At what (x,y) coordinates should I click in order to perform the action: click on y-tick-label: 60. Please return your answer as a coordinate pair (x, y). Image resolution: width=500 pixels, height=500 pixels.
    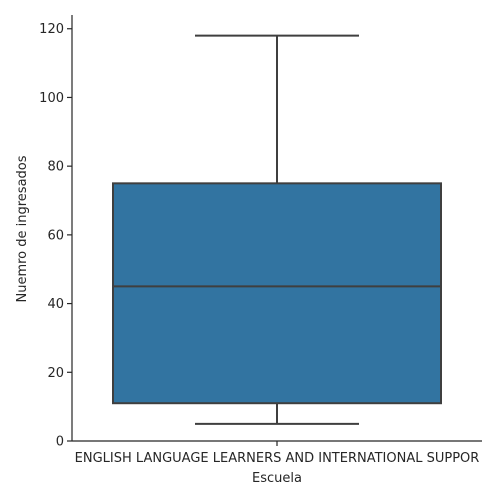
    Looking at the image, I should click on (55, 235).